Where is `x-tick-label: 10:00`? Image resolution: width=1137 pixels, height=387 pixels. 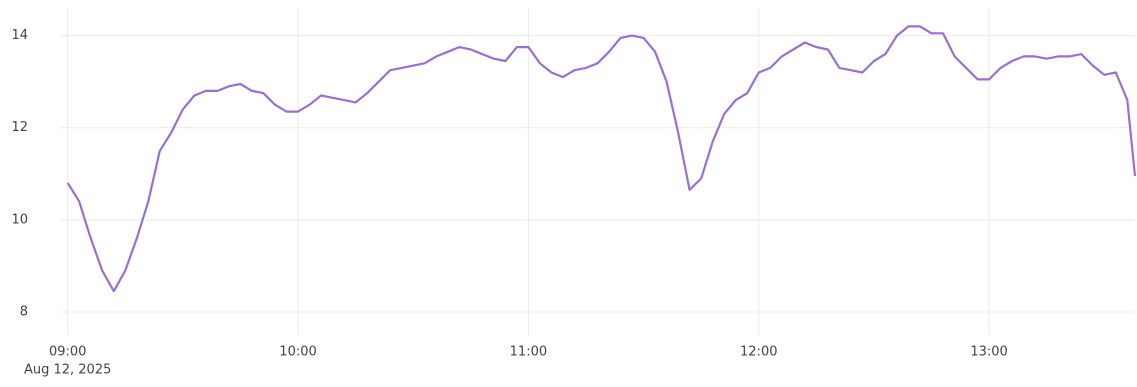 x-tick-label: 10:00 is located at coordinates (297, 352).